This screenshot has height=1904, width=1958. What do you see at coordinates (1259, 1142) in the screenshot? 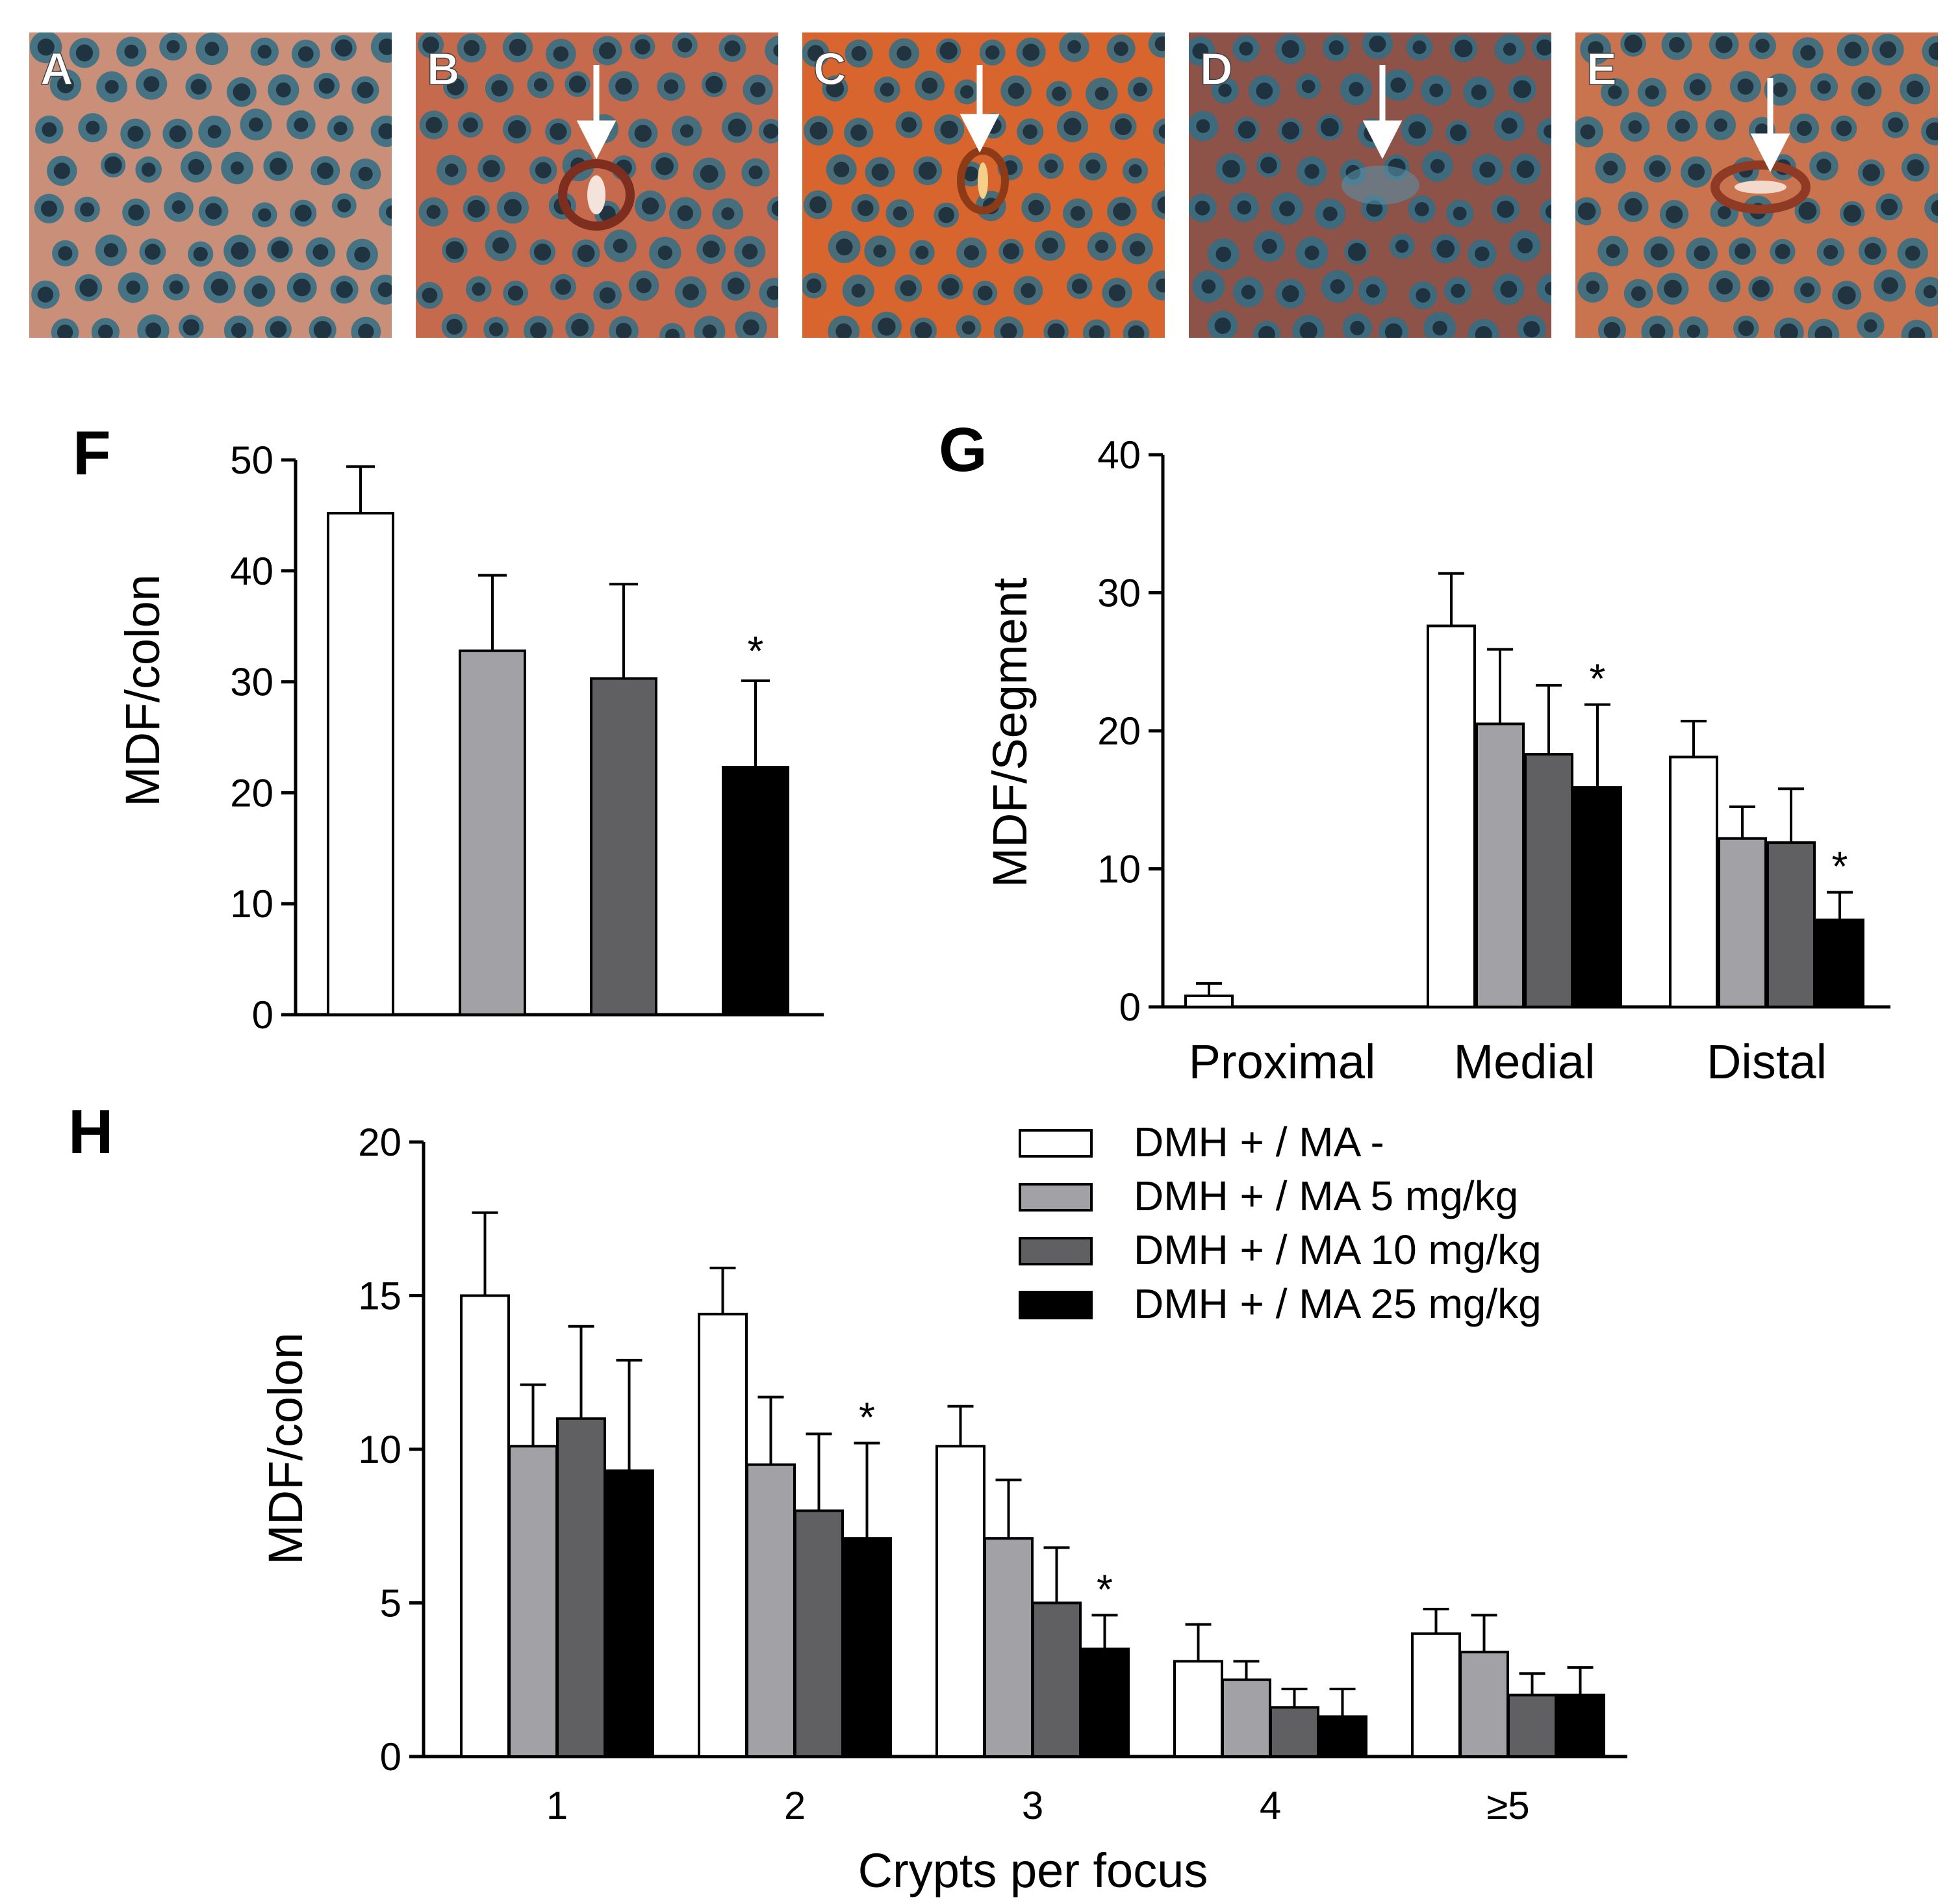
I see `legend-label: DMH + / MA -` at bounding box center [1259, 1142].